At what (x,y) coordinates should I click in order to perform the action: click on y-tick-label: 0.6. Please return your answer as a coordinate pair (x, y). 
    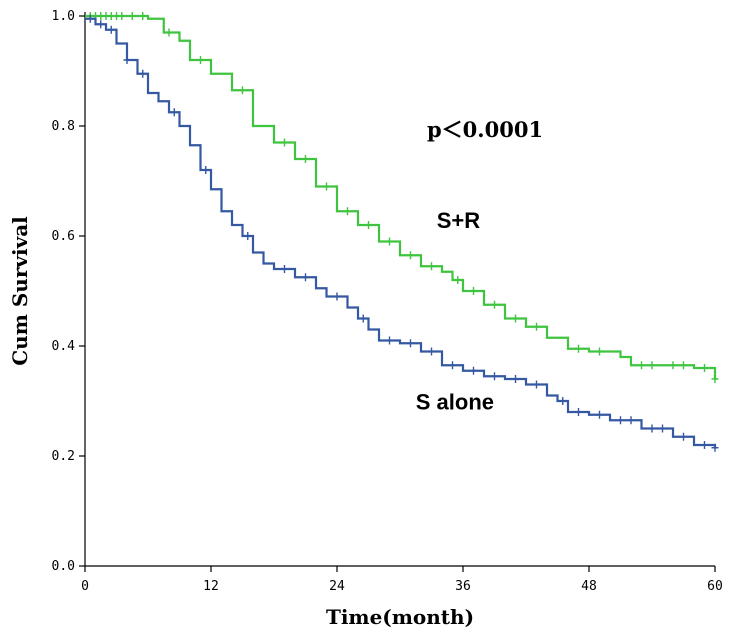
    Looking at the image, I should click on (63, 236).